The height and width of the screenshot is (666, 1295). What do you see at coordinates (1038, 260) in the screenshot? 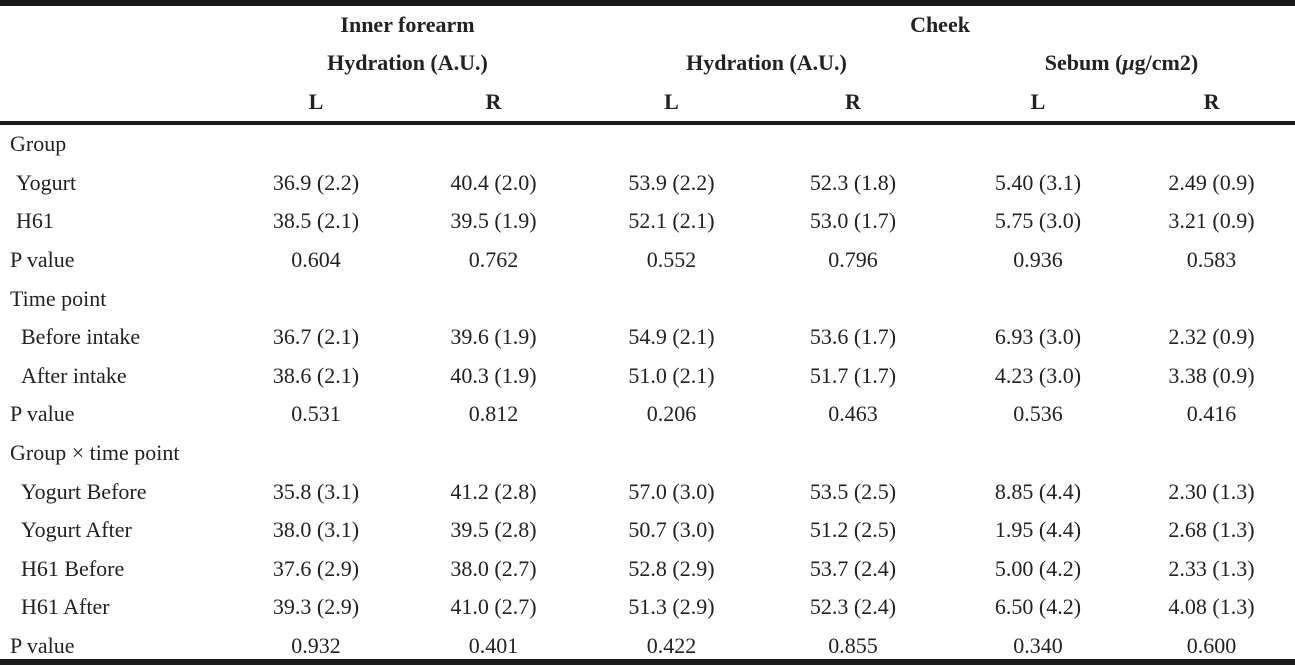
I see `table-cell: 0.936` at bounding box center [1038, 260].